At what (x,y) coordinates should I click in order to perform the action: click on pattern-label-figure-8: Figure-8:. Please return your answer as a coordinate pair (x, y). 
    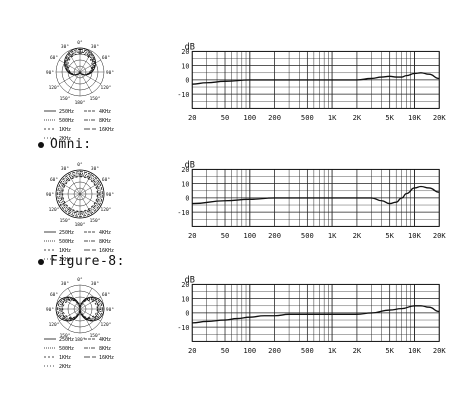
    Looking at the image, I should click on (81, 261).